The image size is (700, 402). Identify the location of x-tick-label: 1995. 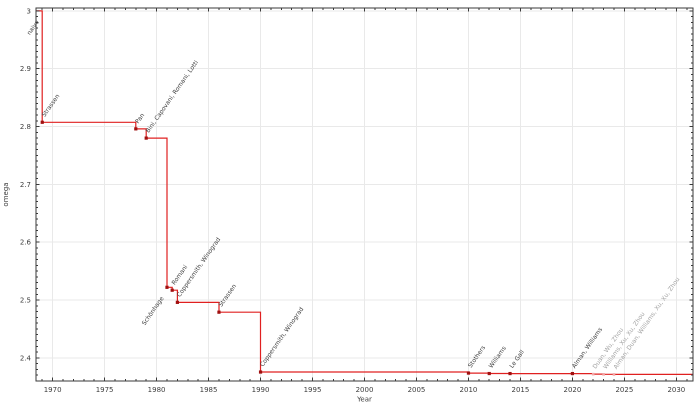
(313, 390).